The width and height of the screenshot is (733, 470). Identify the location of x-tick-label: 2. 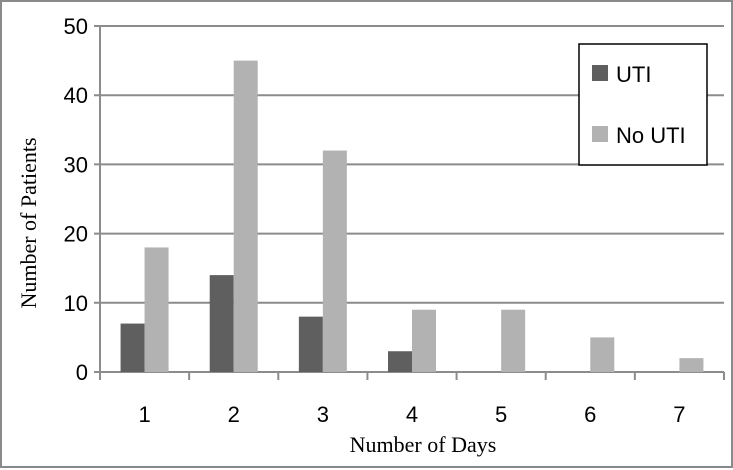
(234, 414).